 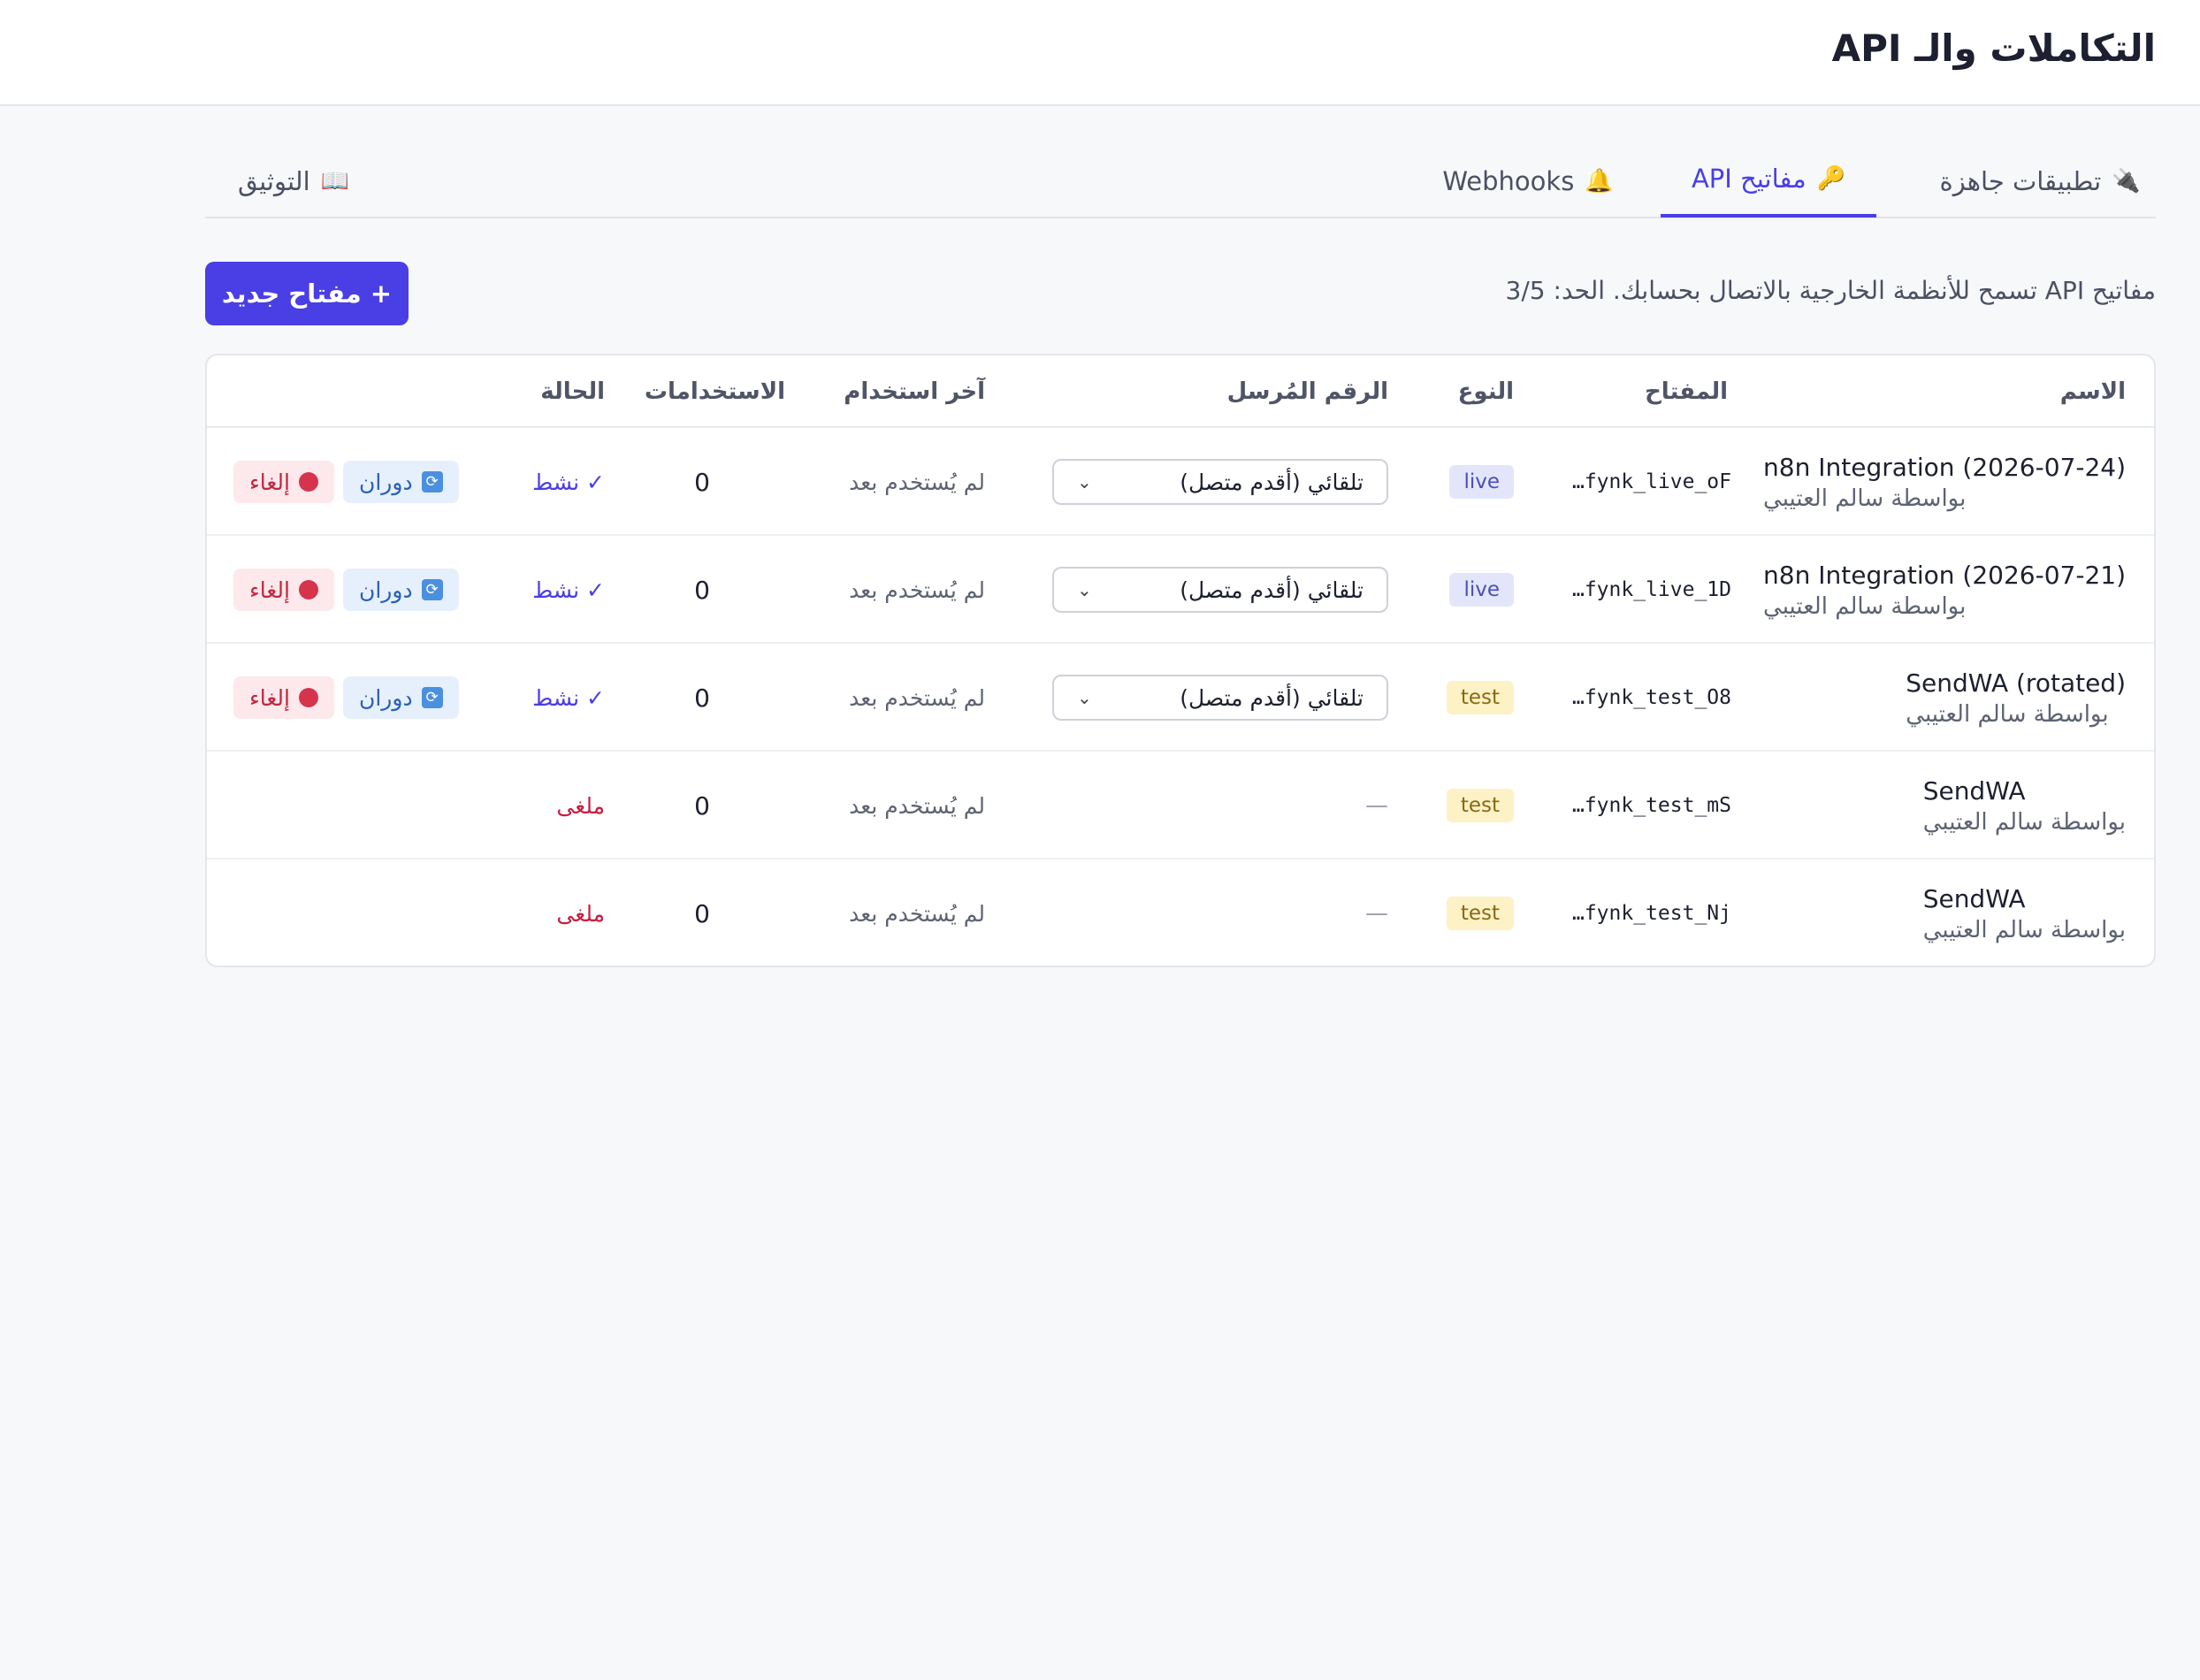 I want to click on tab-api-keys: 🔑 مفاتيح API, so click(x=1768, y=180).